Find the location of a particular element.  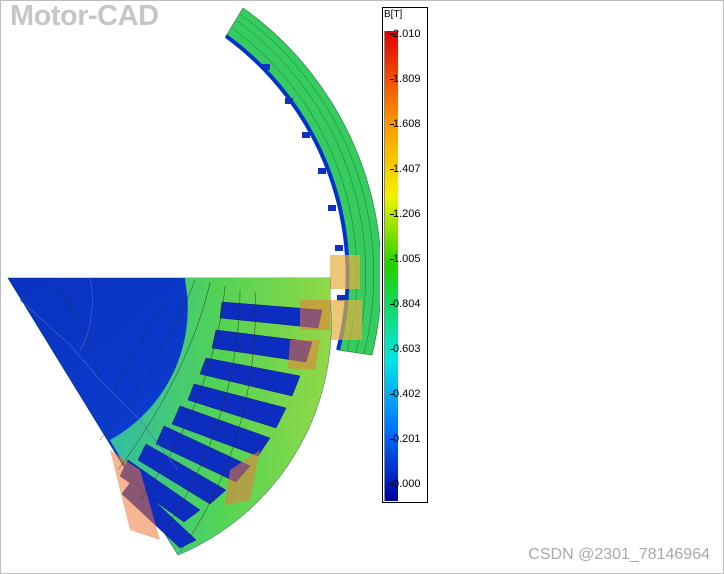

legend-tick-label: 1.005 is located at coordinates (405, 259).